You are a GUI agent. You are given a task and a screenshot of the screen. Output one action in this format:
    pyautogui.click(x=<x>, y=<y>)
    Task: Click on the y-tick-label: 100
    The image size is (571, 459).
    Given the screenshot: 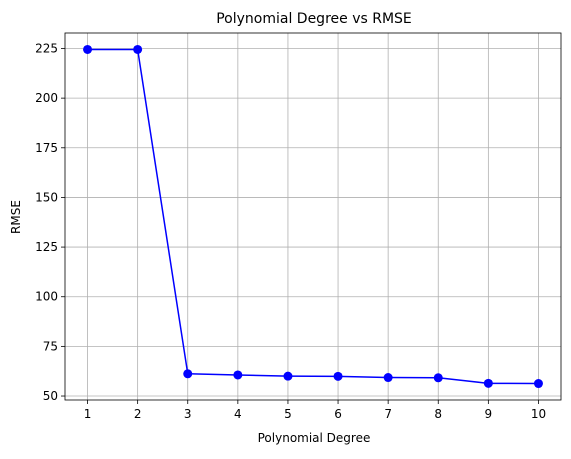 What is the action you would take?
    pyautogui.click(x=46, y=297)
    